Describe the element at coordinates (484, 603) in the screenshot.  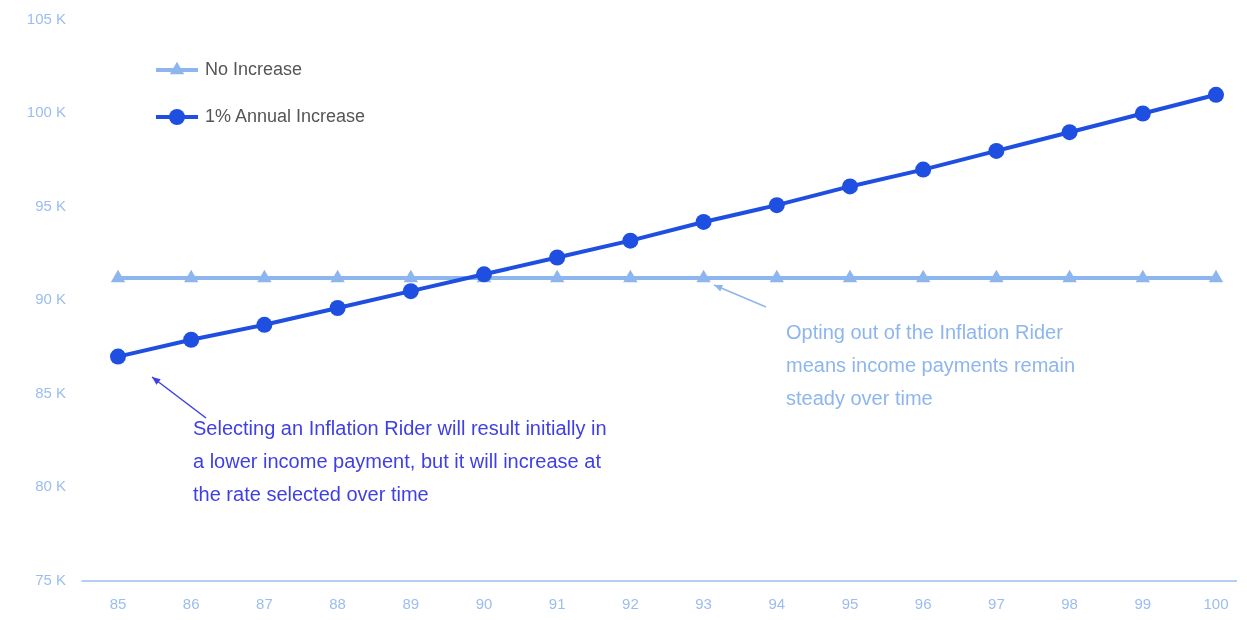
I see `x-tick-label: 90` at that location.